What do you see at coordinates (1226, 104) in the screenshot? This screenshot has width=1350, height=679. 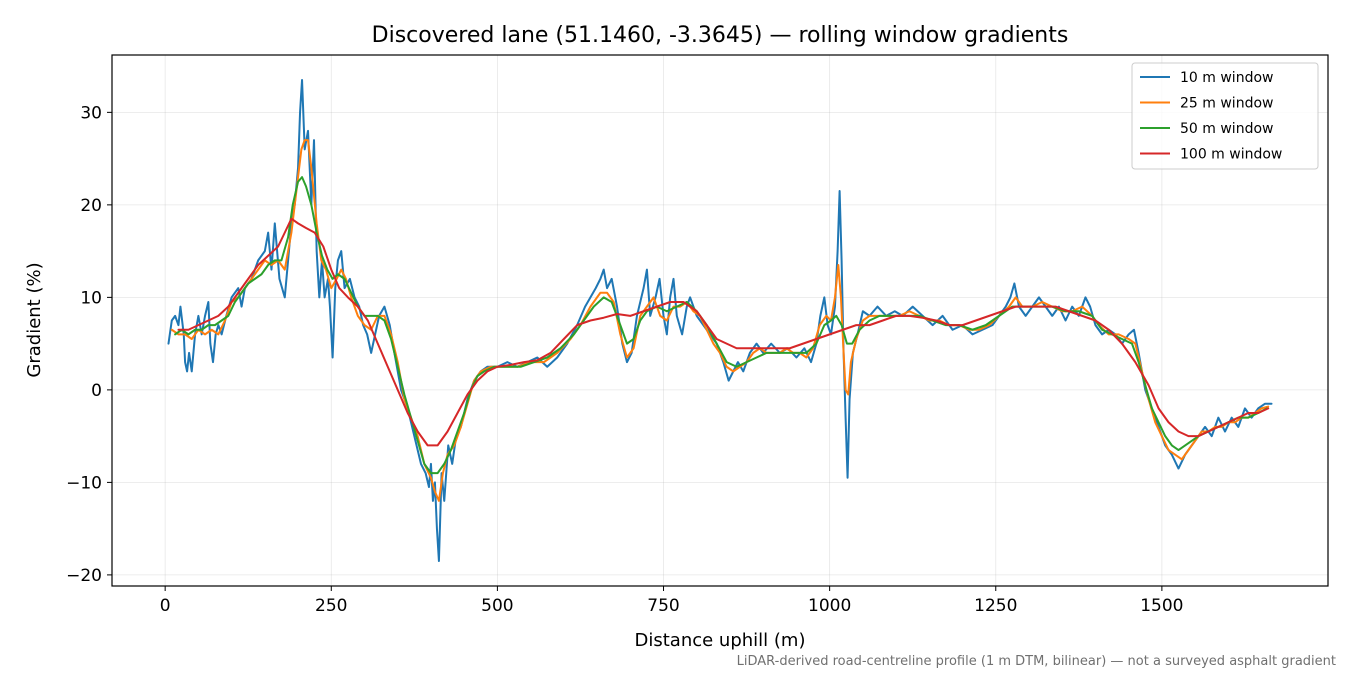 I see `legend-label: 25 m window` at bounding box center [1226, 104].